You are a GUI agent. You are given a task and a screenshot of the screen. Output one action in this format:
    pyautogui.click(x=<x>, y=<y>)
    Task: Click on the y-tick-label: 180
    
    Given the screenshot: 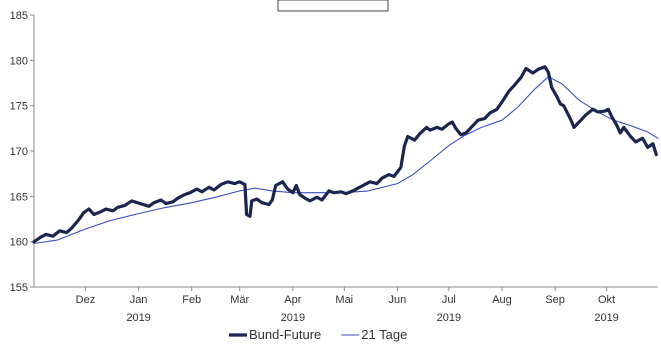 What is the action you would take?
    pyautogui.click(x=19, y=61)
    